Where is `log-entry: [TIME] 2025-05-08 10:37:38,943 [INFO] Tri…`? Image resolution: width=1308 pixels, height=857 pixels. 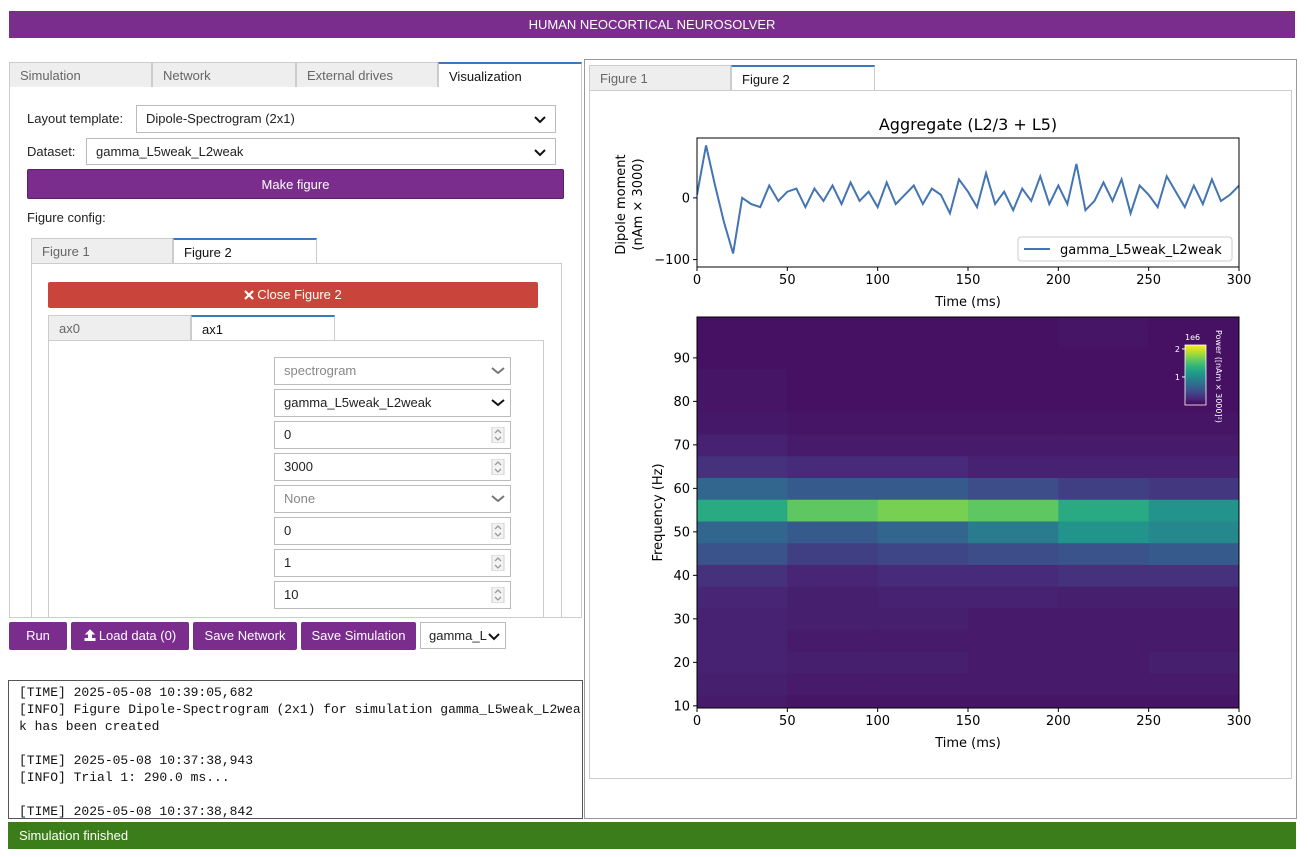 log-entry: [TIME] 2025-05-08 10:37:38,943 [INFO] Tri… is located at coordinates (300, 769).